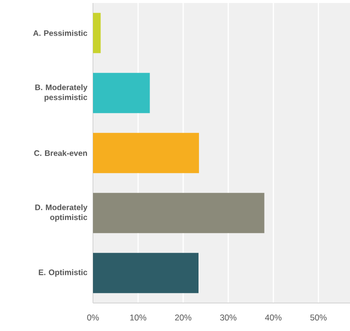 The image size is (350, 331). What do you see at coordinates (318, 317) in the screenshot?
I see `x-tick-label: 50%` at bounding box center [318, 317].